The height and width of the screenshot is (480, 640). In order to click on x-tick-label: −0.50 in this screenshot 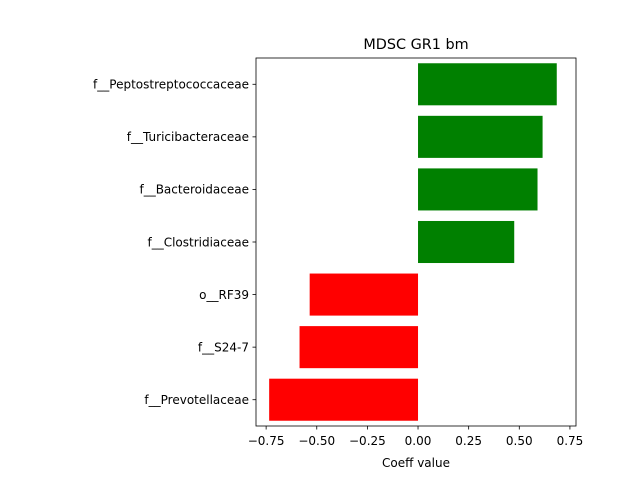, I will do `click(316, 441)`.